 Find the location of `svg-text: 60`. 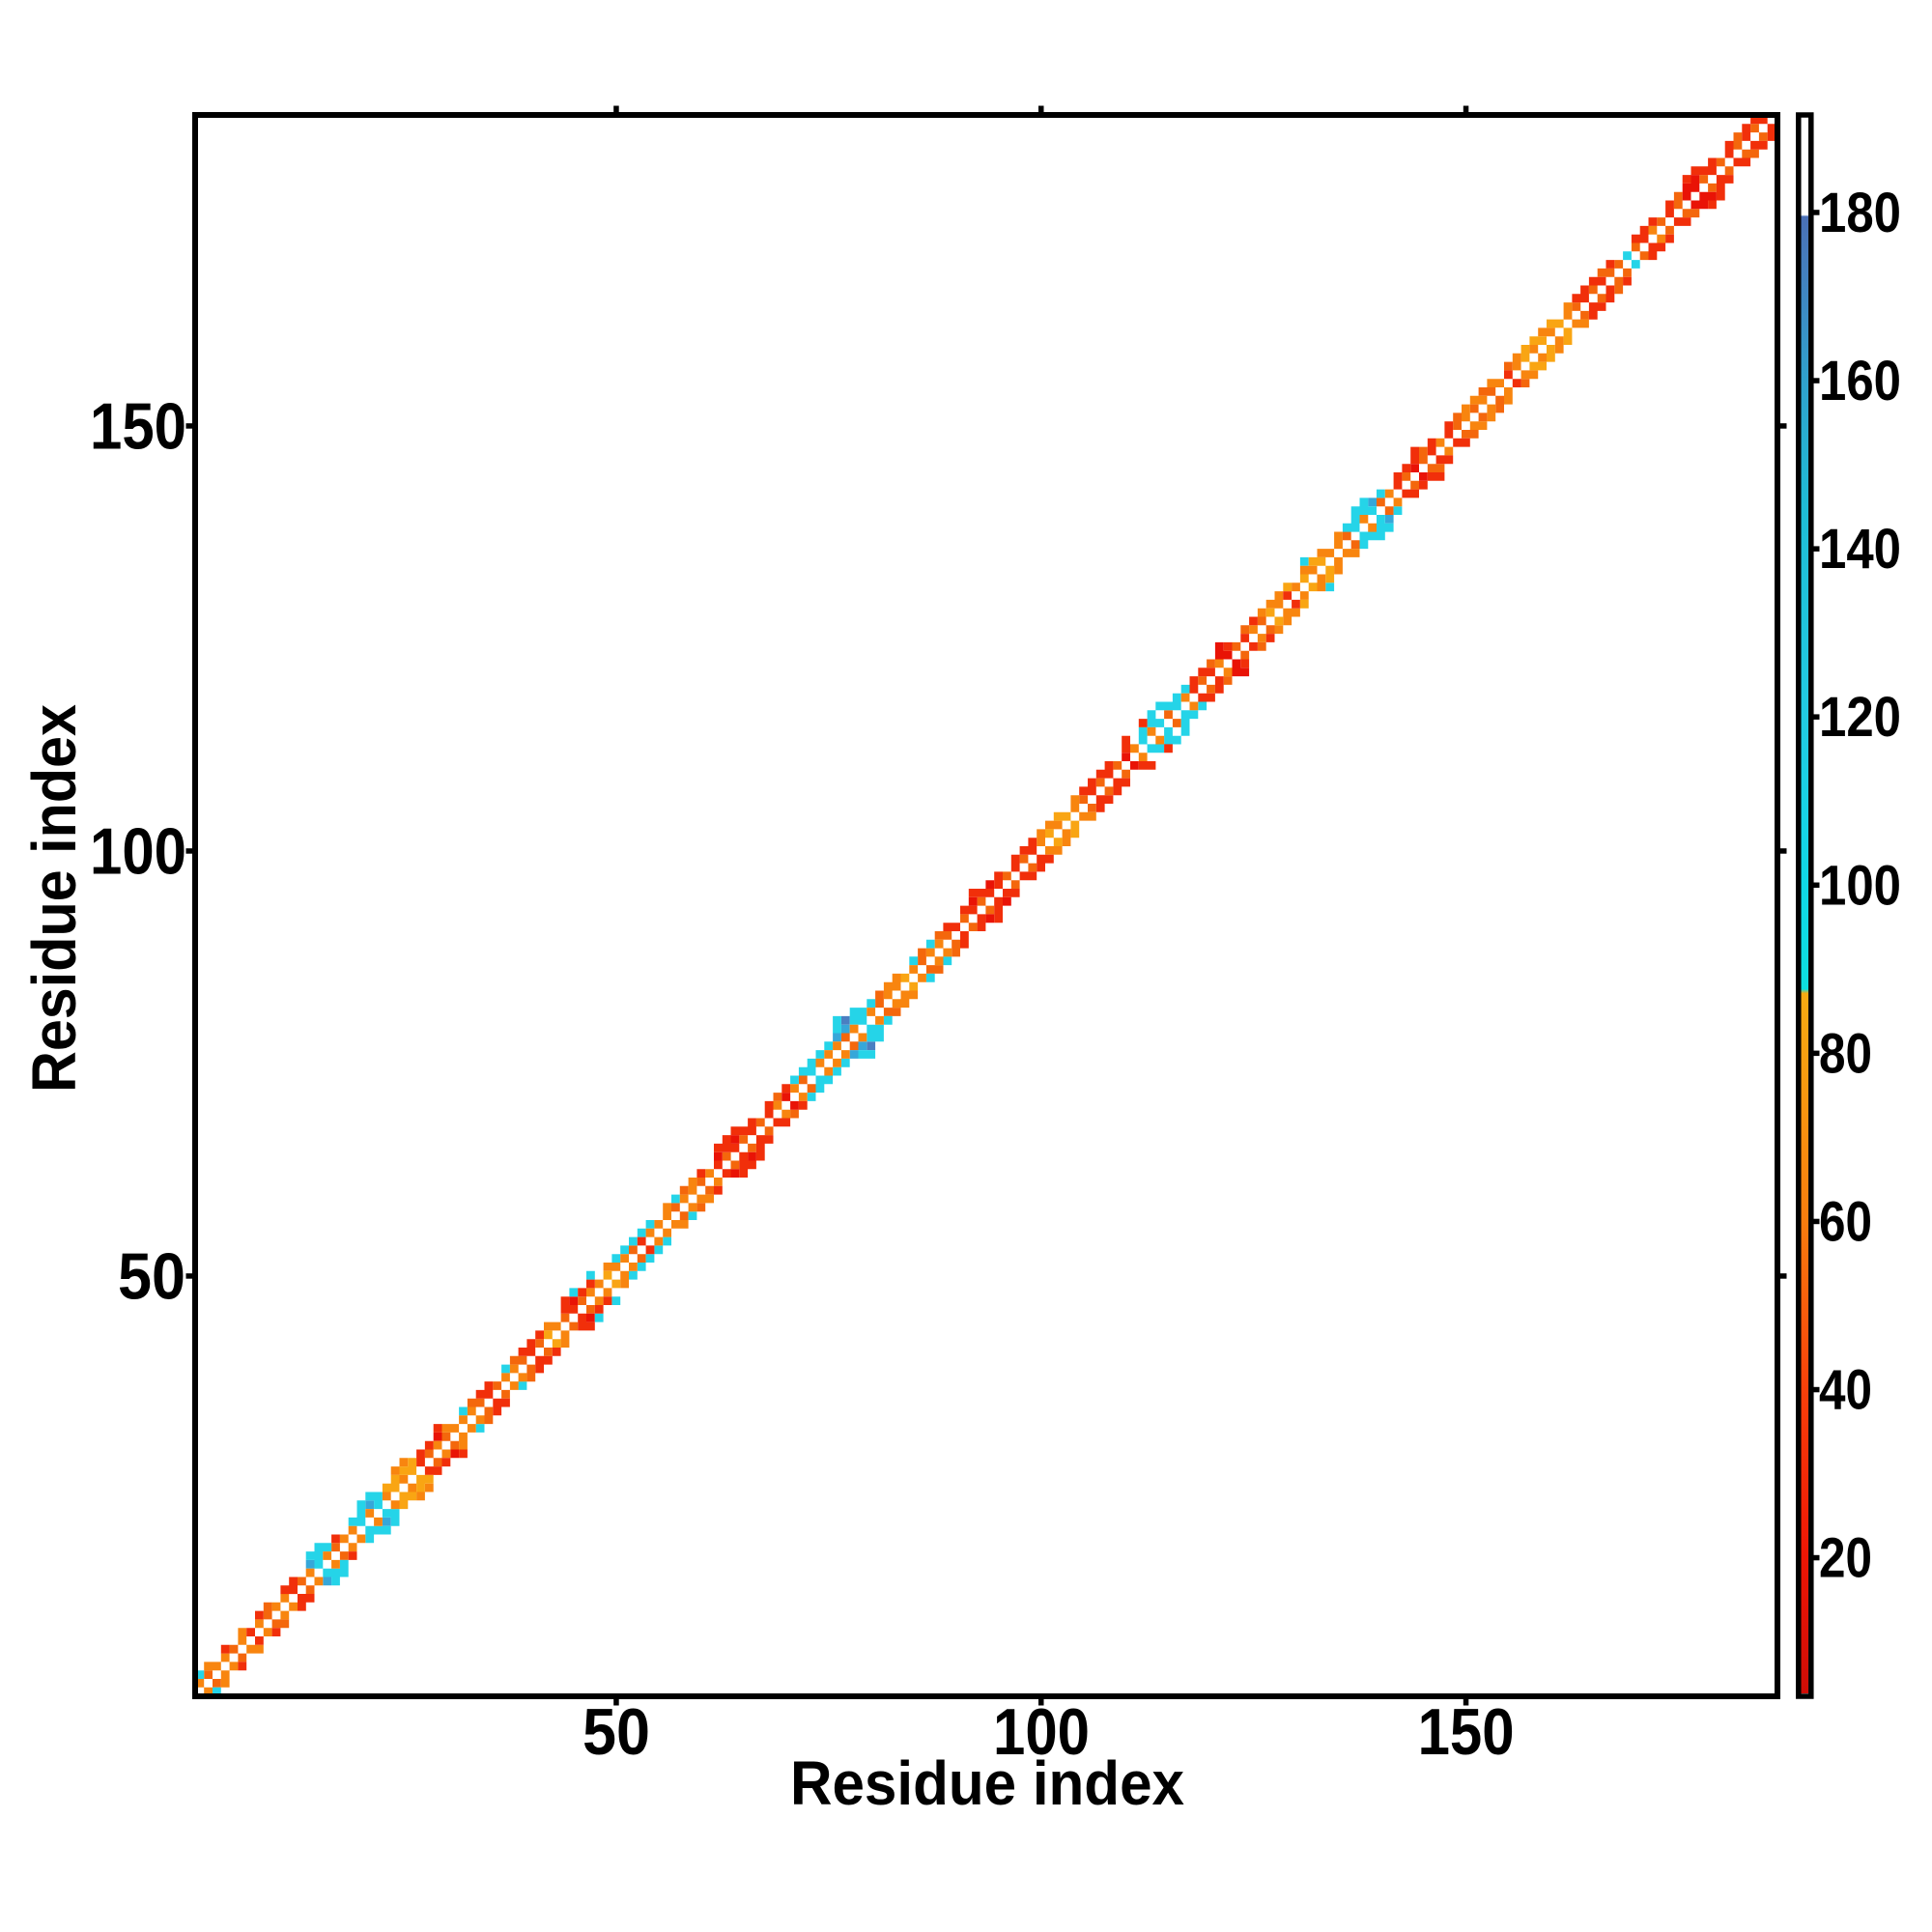

svg-text: 60 is located at coordinates (1845, 1221).